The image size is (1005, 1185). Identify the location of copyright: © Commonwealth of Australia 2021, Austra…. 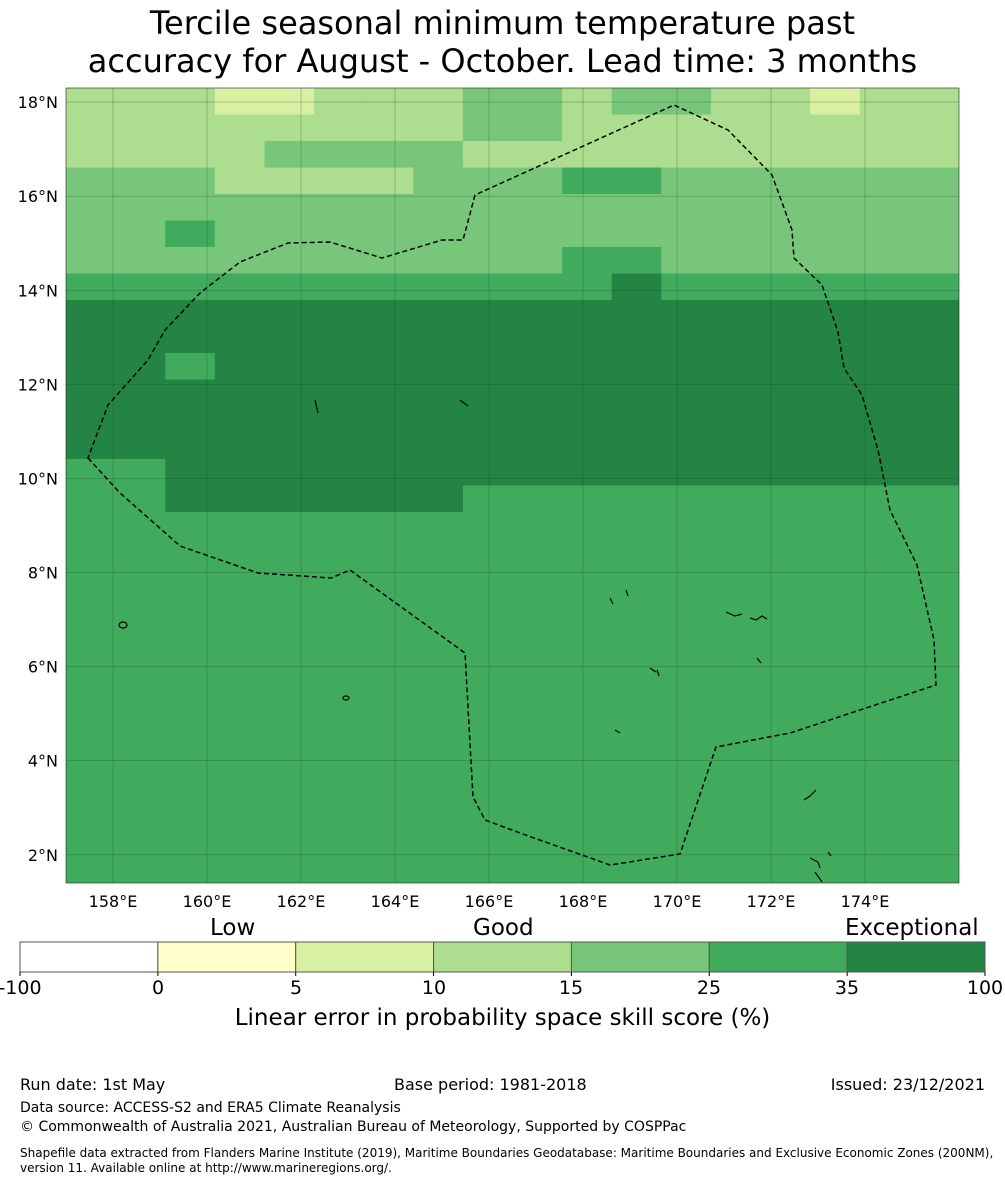
(353, 1127).